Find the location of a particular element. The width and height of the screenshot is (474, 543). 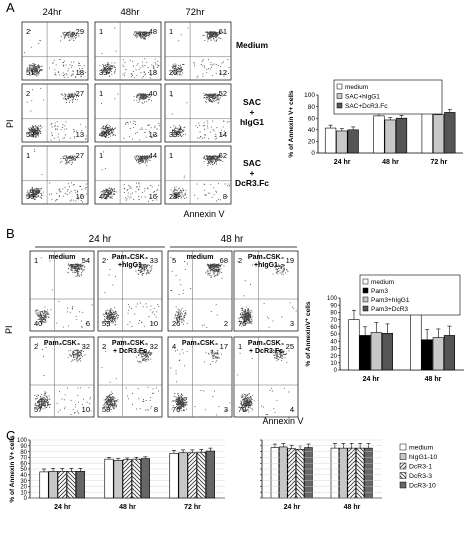

flow-plot: 1 61 26 12 is located at coordinates (198, 51).